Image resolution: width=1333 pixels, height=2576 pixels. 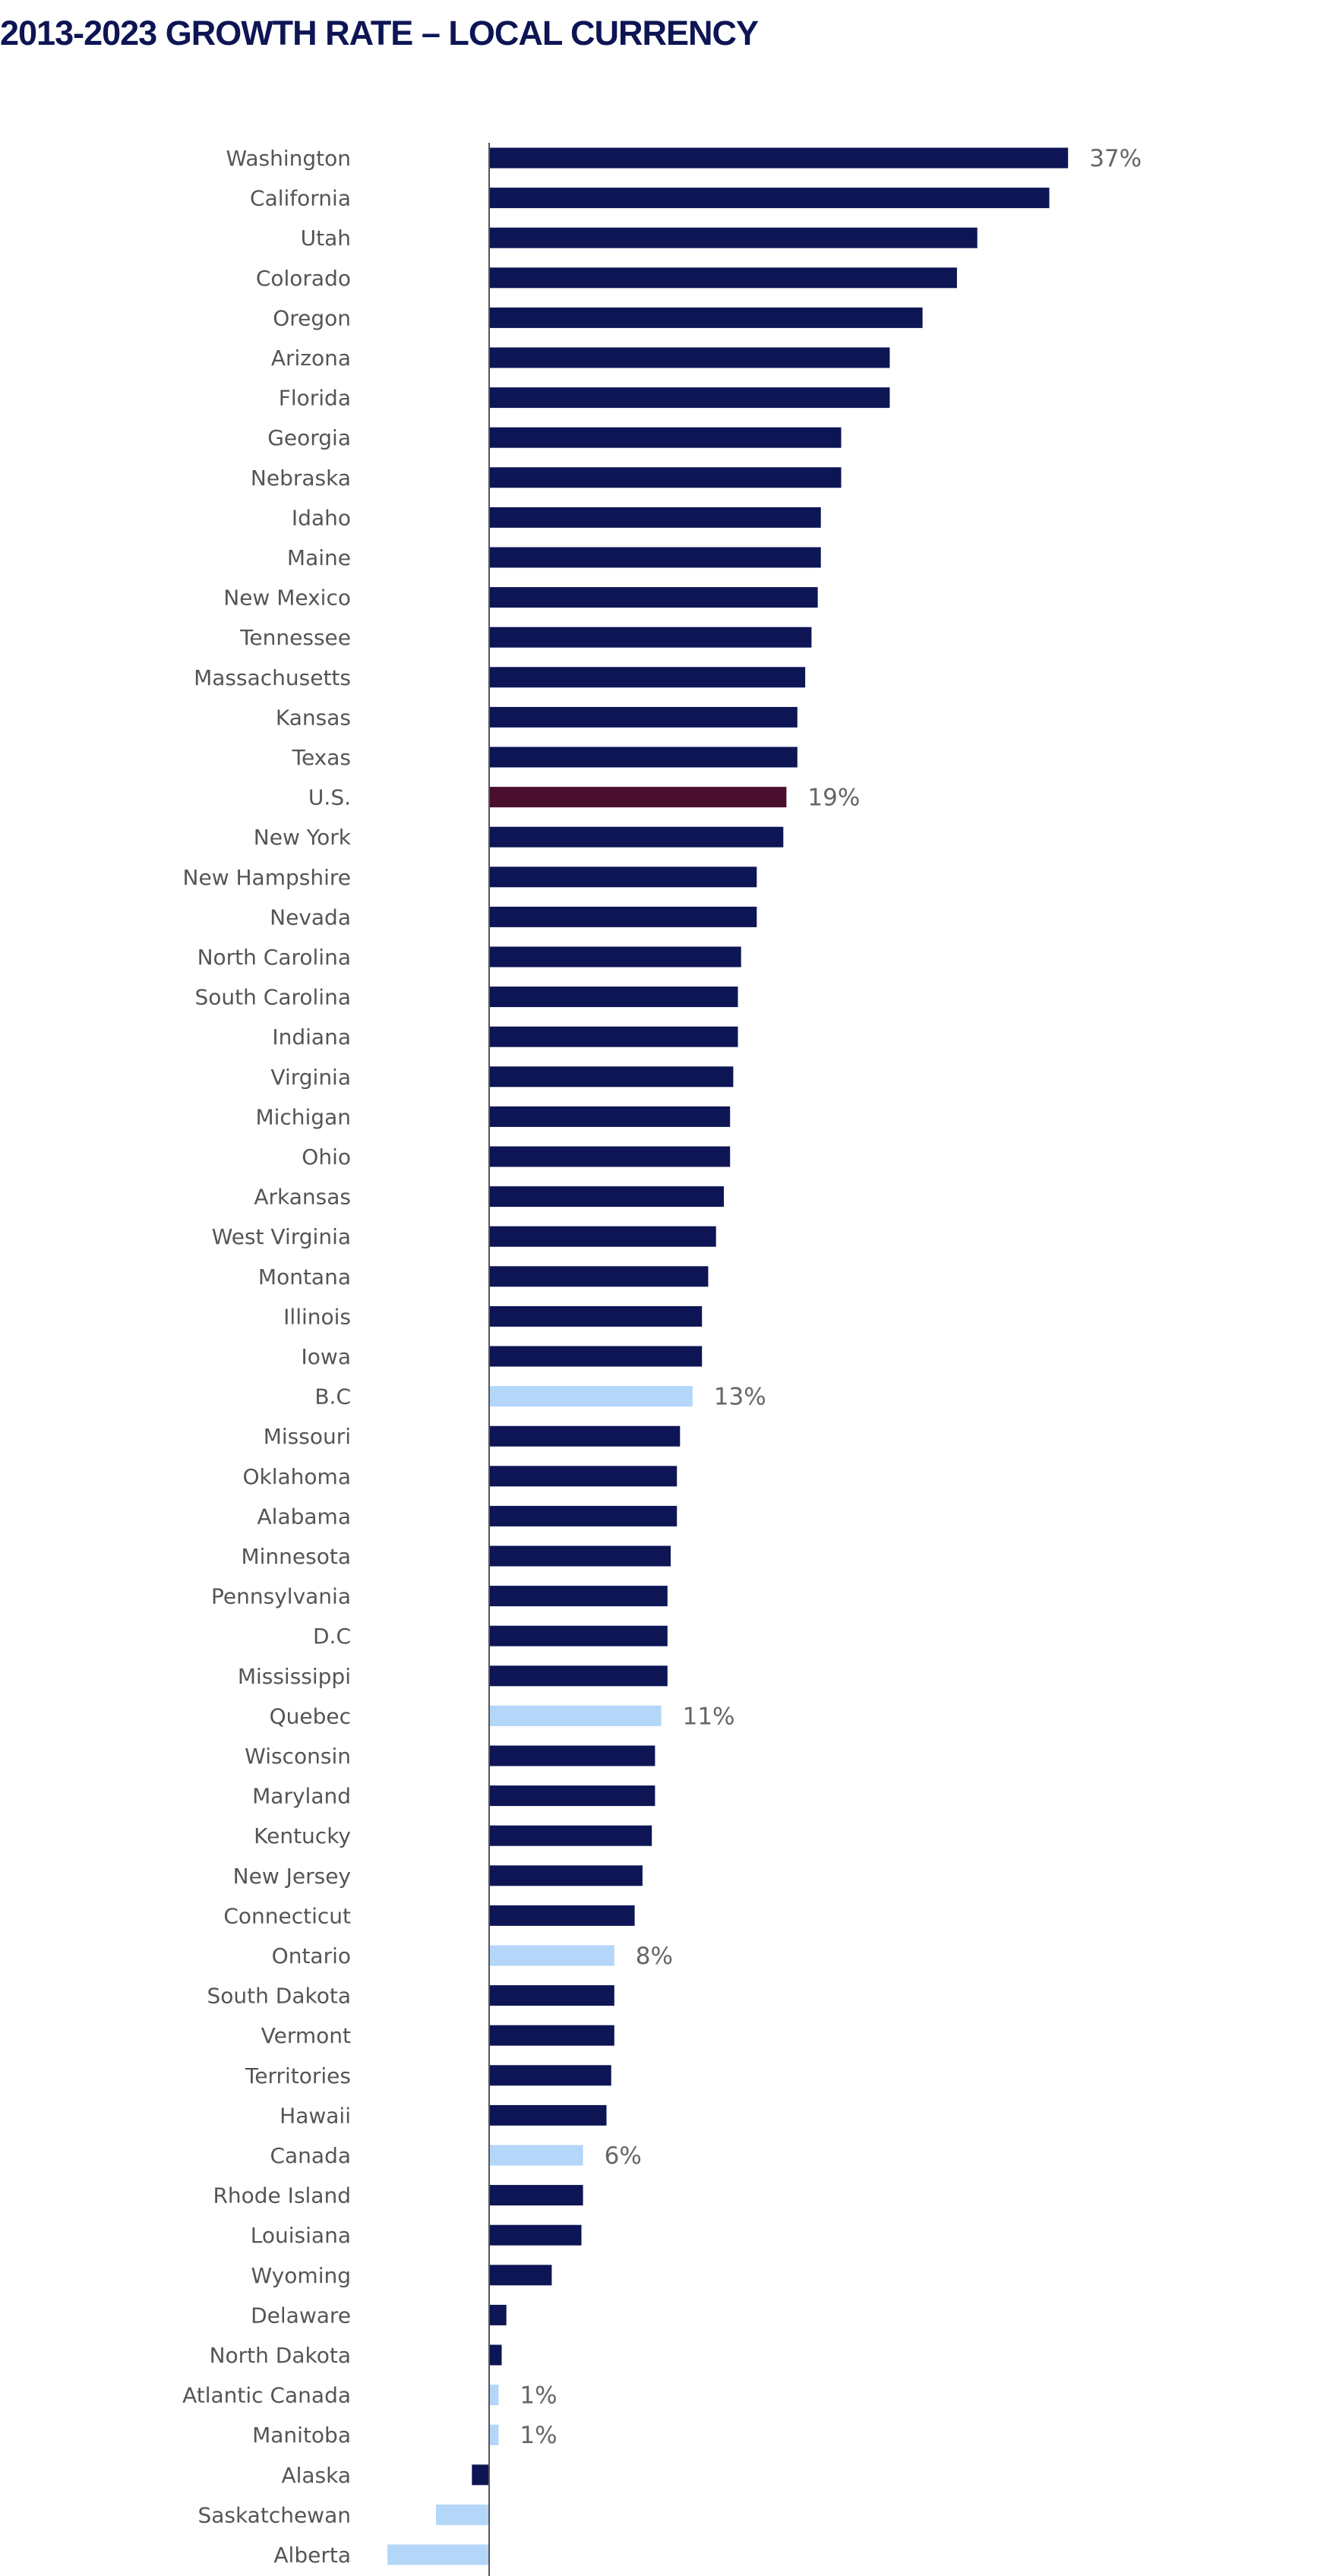 I want to click on bar-delaware, so click(x=498, y=2314).